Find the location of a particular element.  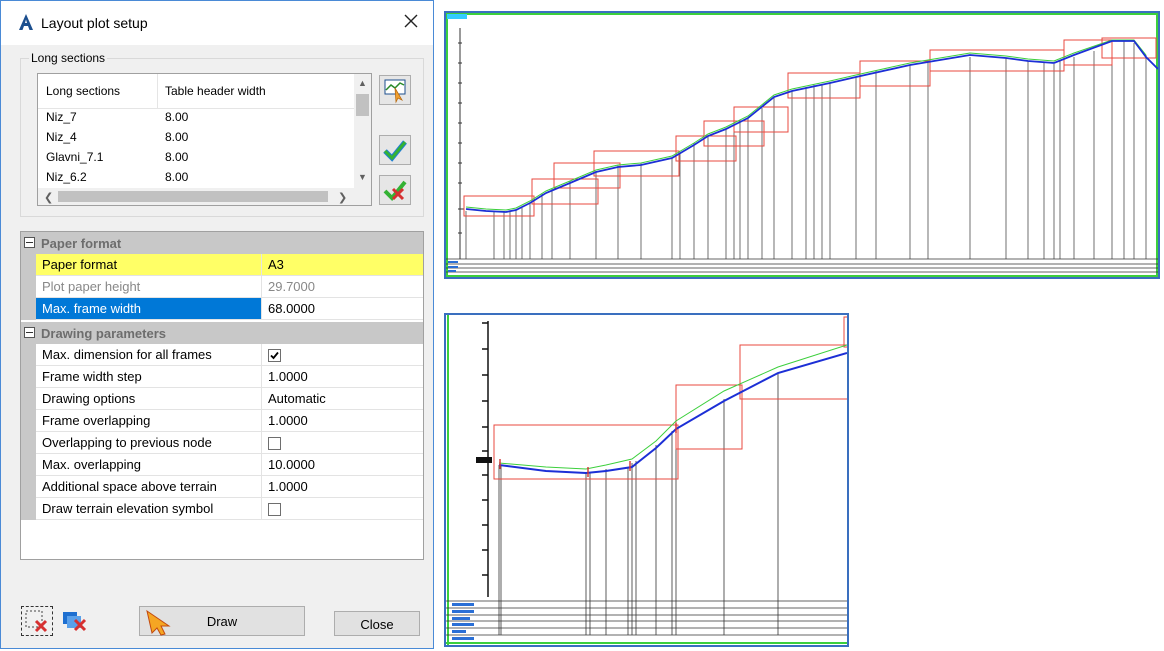

select-all-button is located at coordinates (395, 150).